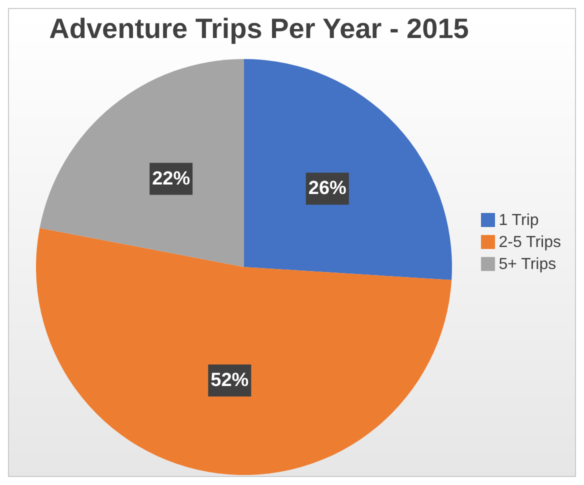 The height and width of the screenshot is (485, 584). I want to click on data-label: 52%, so click(229, 380).